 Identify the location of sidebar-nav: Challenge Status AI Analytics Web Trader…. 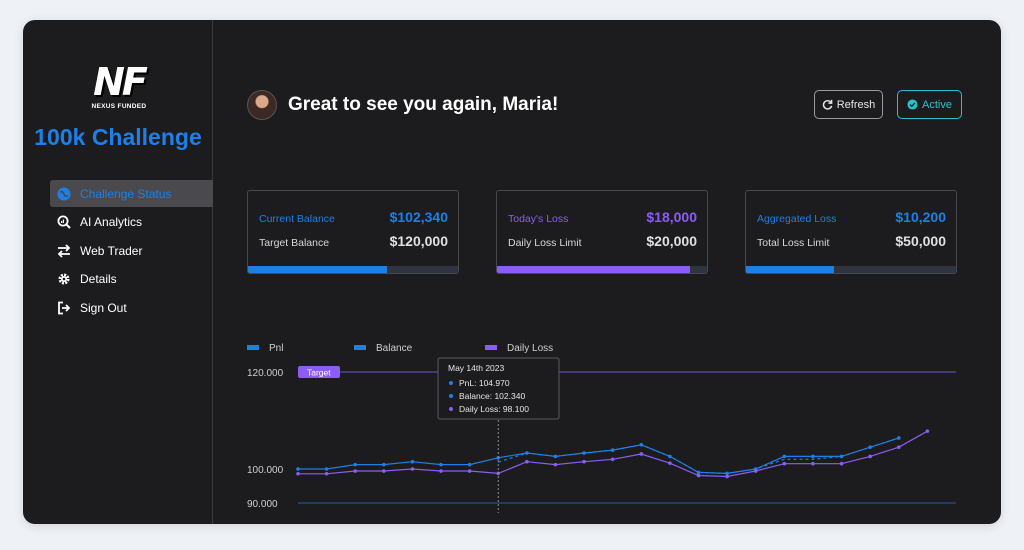
(131, 251).